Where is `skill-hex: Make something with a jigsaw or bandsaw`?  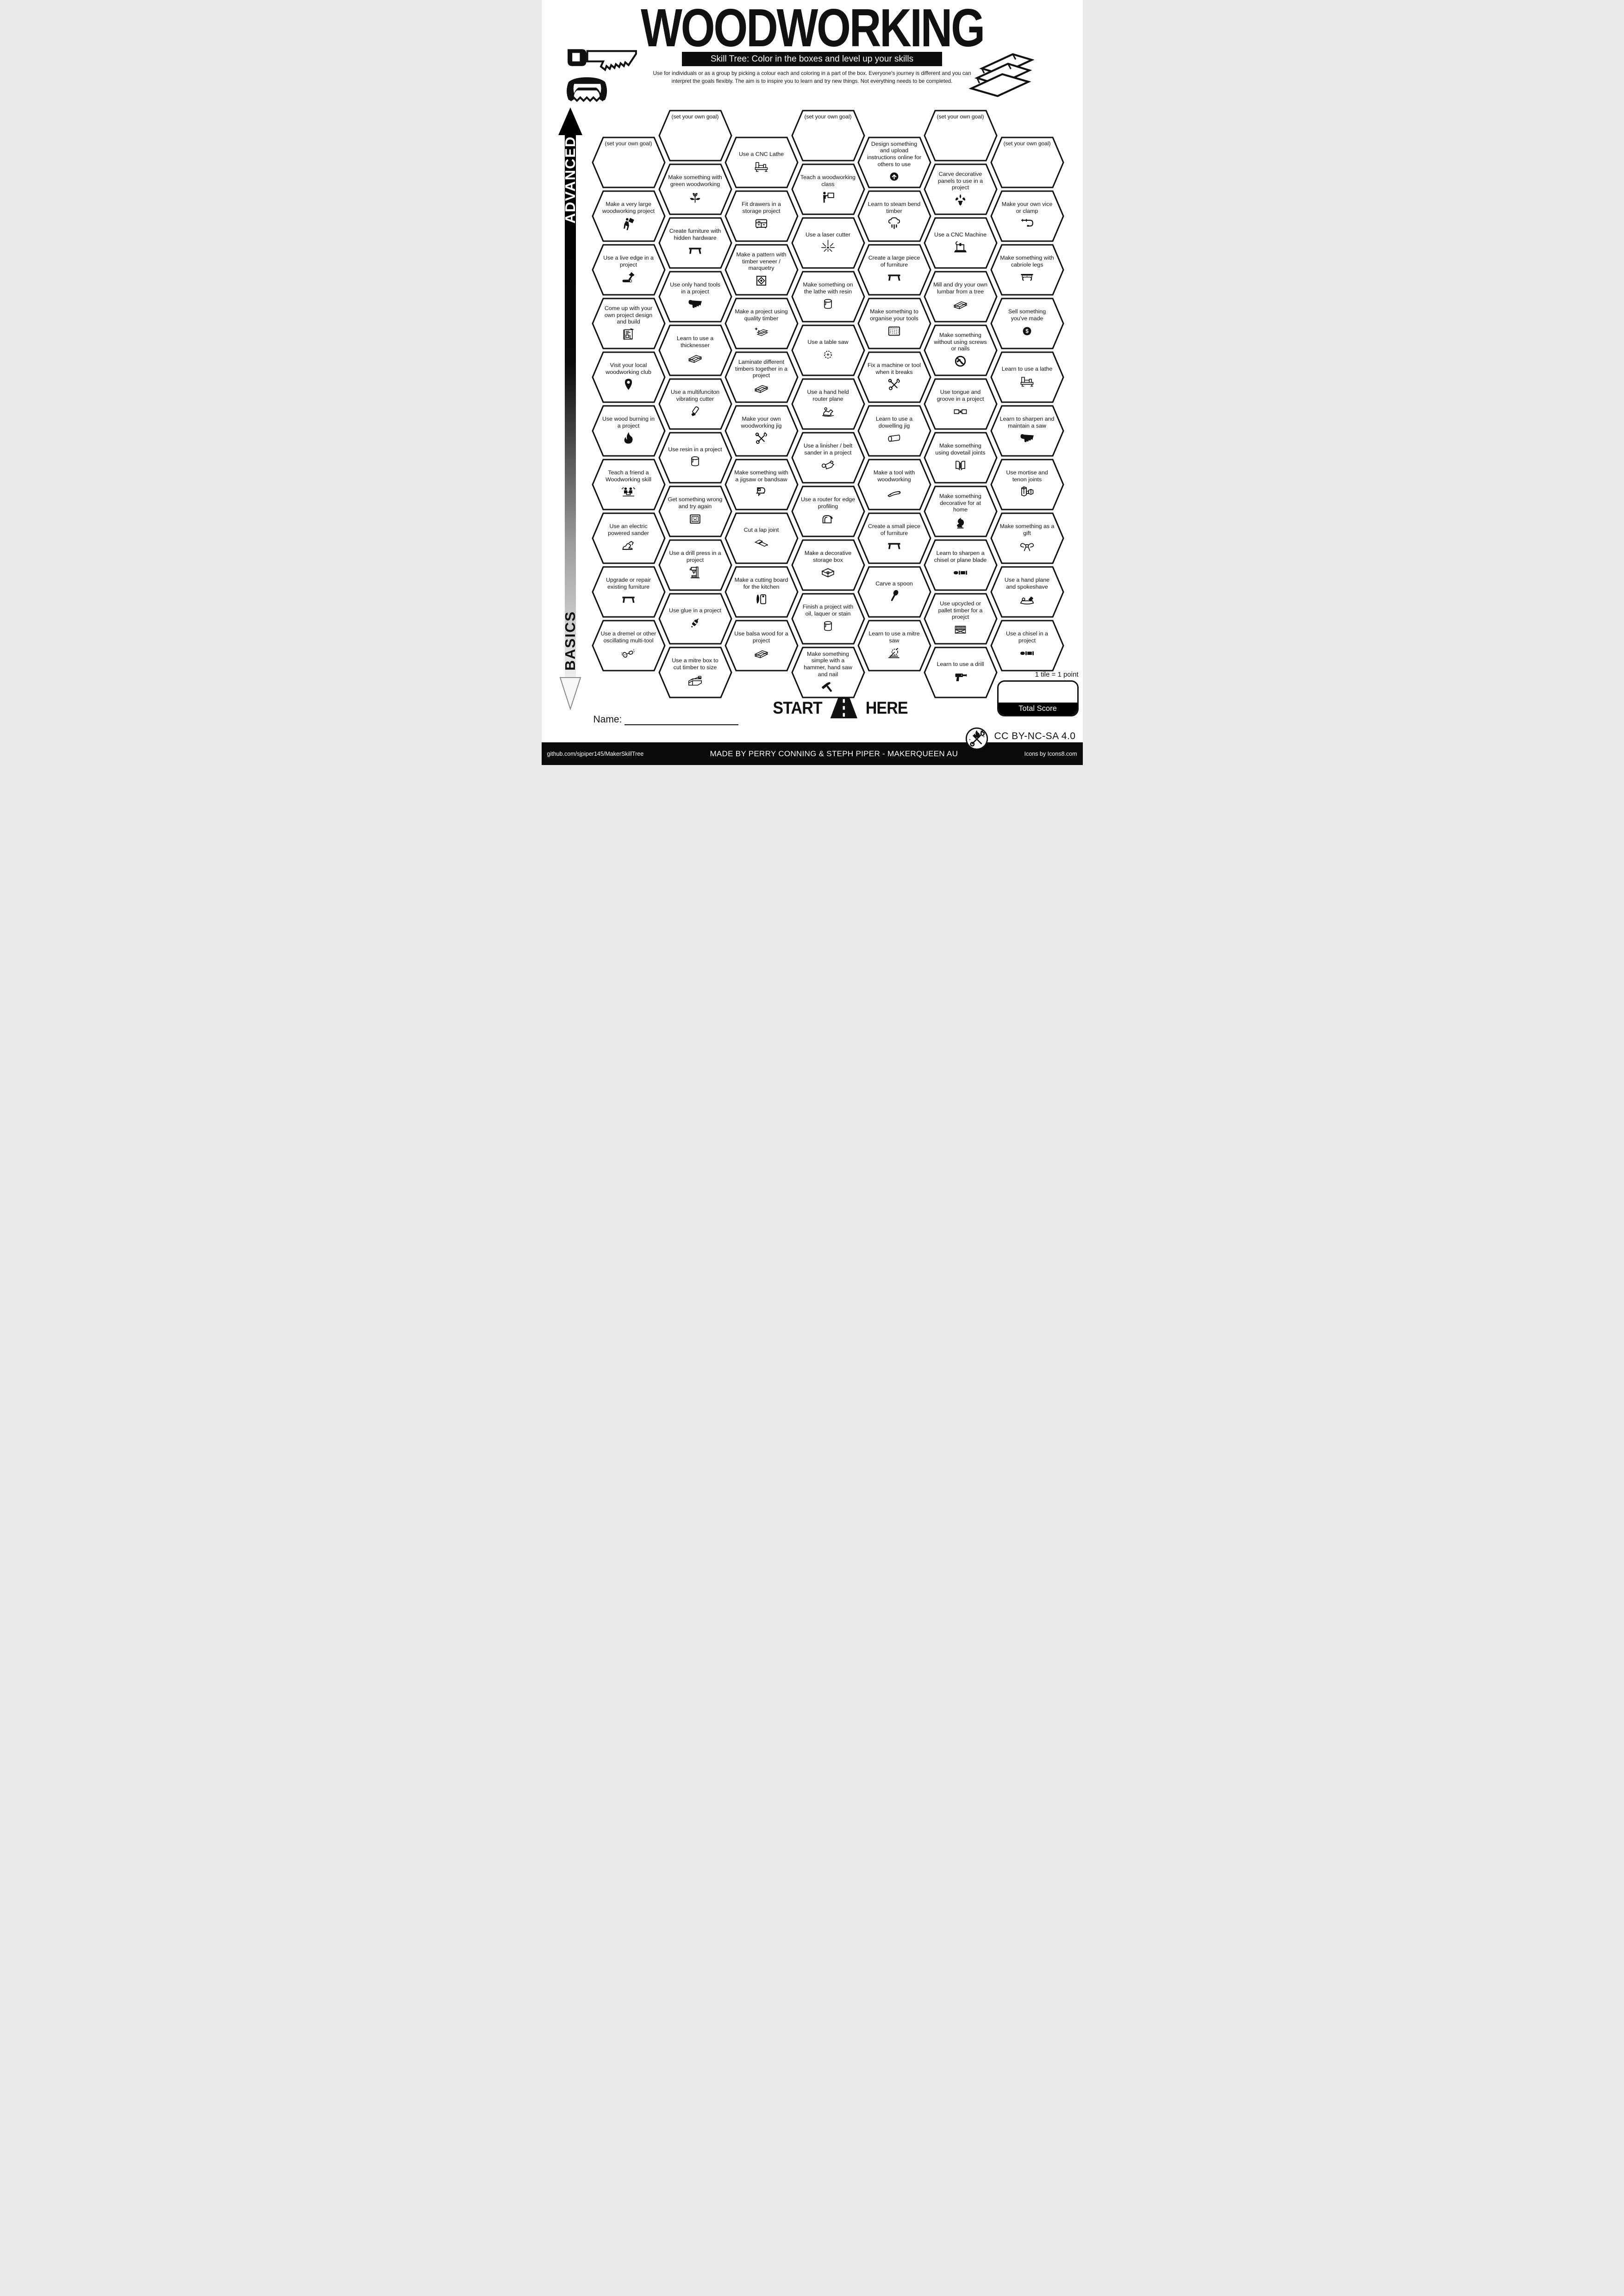 skill-hex: Make something with a jigsaw or bandsaw is located at coordinates (761, 484).